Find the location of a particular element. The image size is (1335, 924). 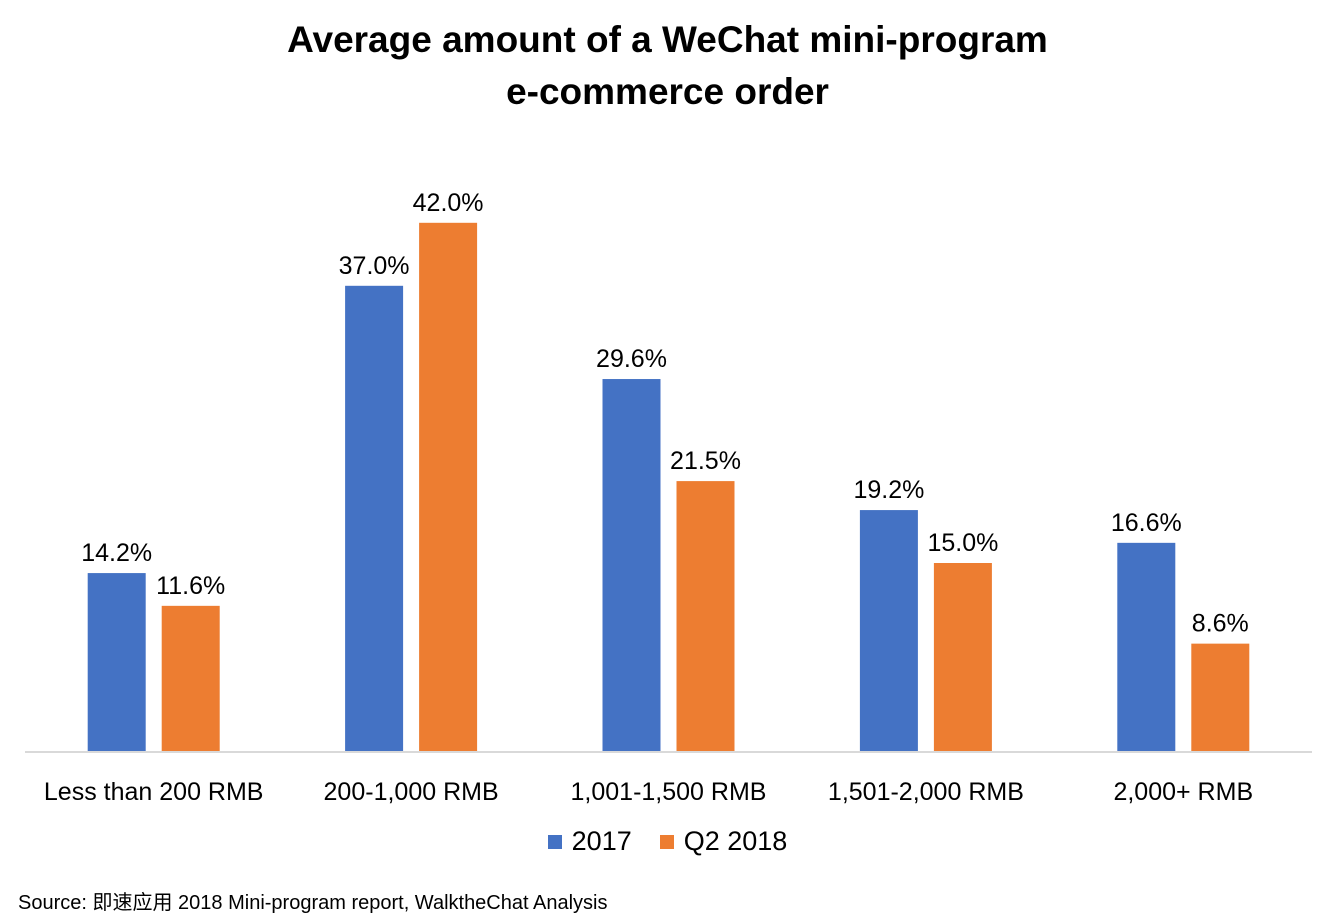

bar-2017-200-1-000-rmb is located at coordinates (374, 518).